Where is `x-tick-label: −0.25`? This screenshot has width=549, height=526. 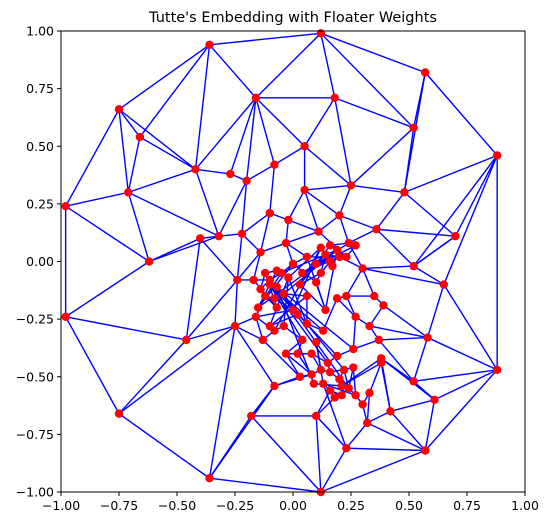 x-tick-label: −0.25 is located at coordinates (235, 505).